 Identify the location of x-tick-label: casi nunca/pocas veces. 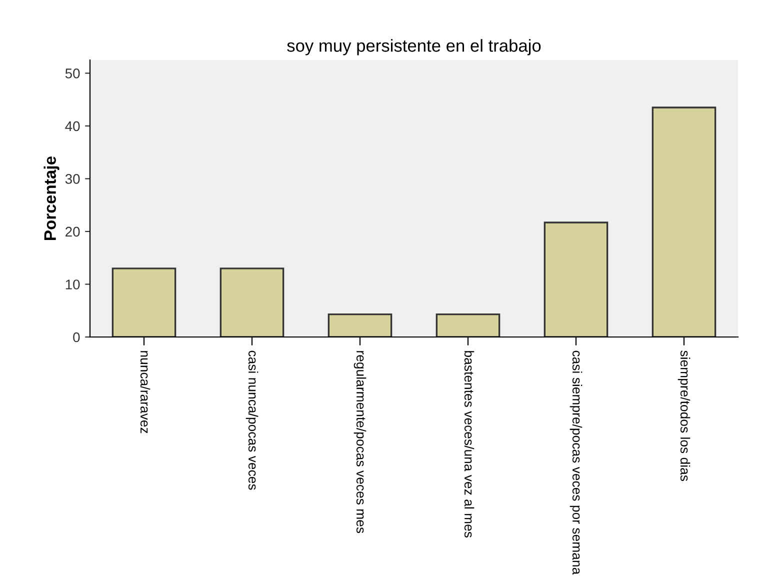
(252, 420).